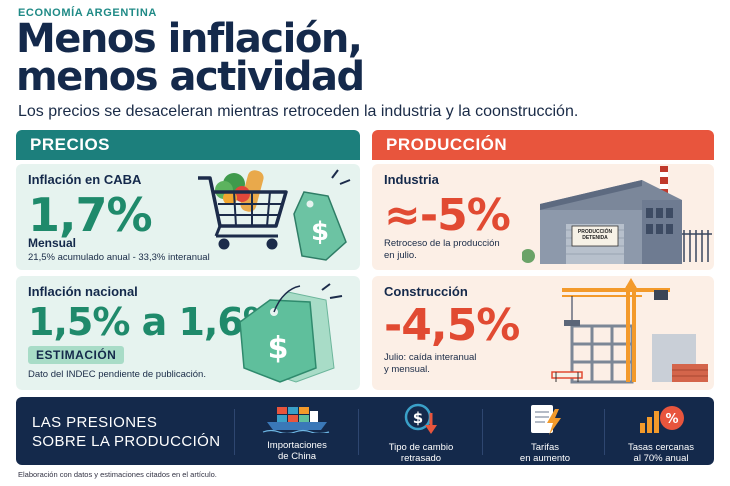  I want to click on construction-detail-line-2: y mensual., so click(407, 369).